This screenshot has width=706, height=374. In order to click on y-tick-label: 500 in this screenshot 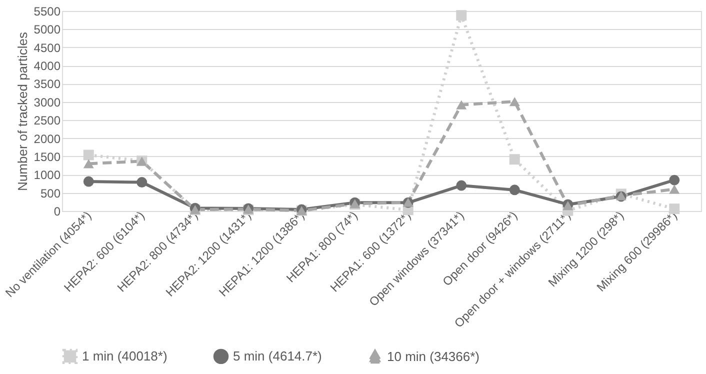, I will do `click(50, 193)`.